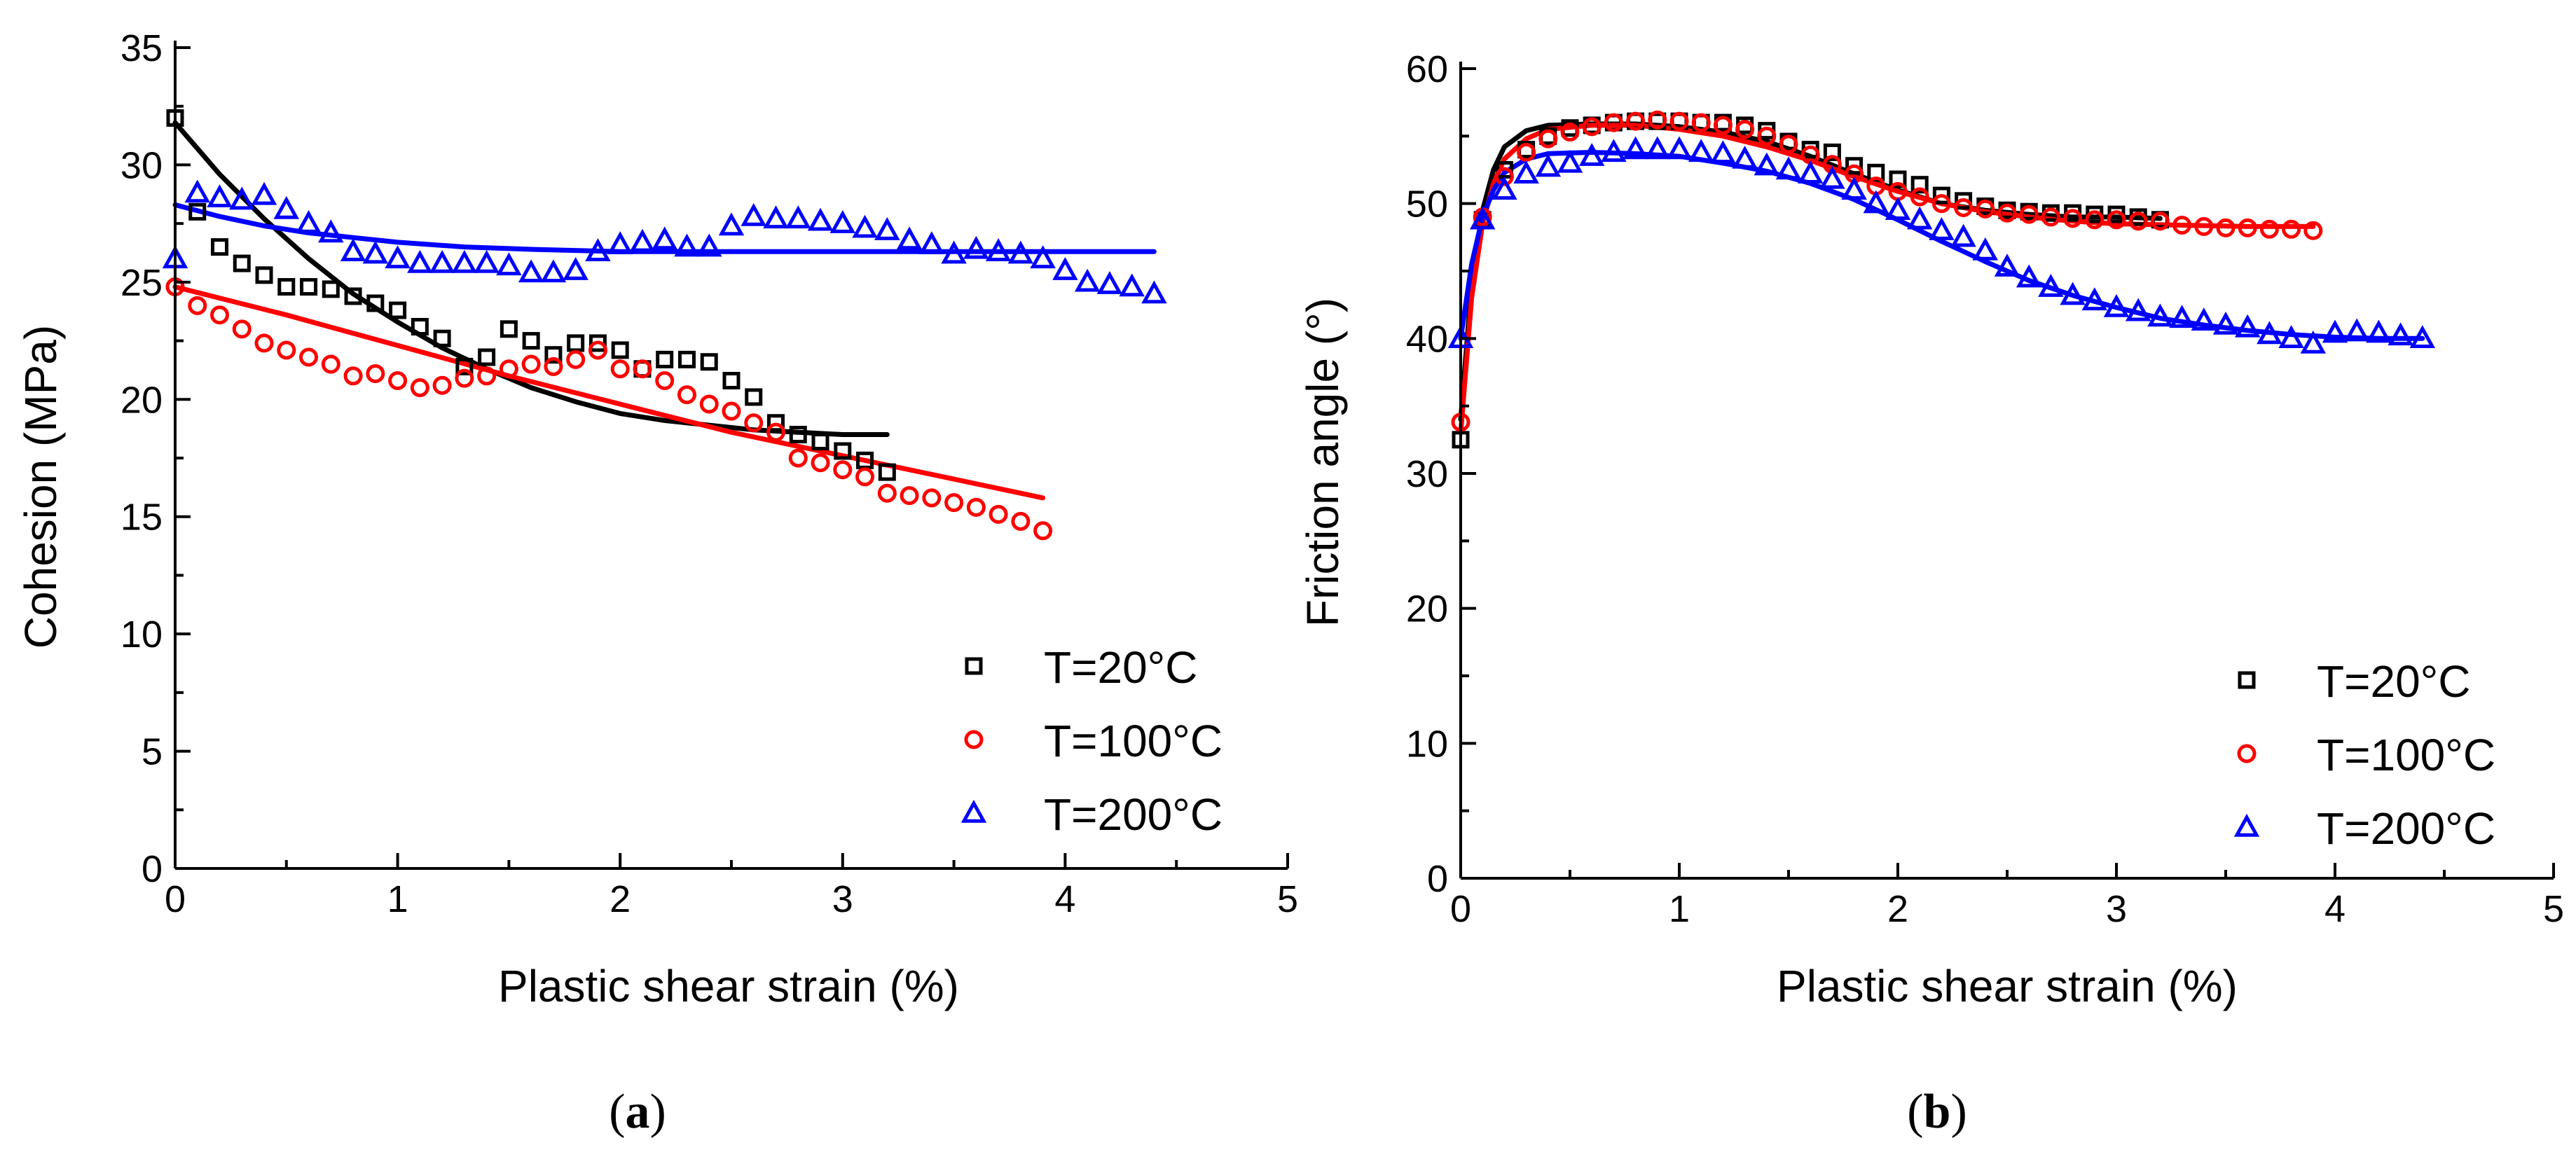 The width and height of the screenshot is (2576, 1150). I want to click on chart-a-series-1-fit-line, so click(609, 393).